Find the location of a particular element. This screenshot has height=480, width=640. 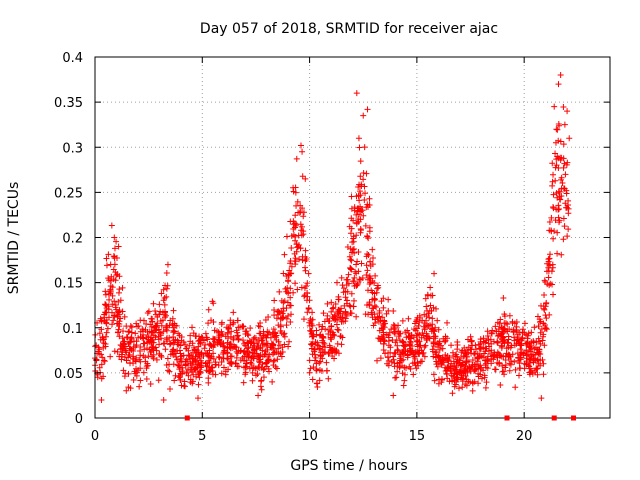

x-tick-label: 0 is located at coordinates (95, 436).